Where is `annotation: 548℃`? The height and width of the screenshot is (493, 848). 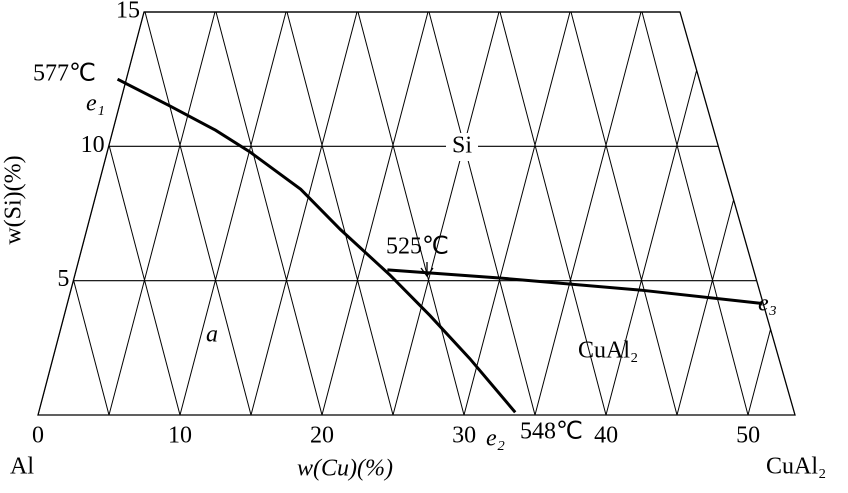
annotation: 548℃ is located at coordinates (551, 432).